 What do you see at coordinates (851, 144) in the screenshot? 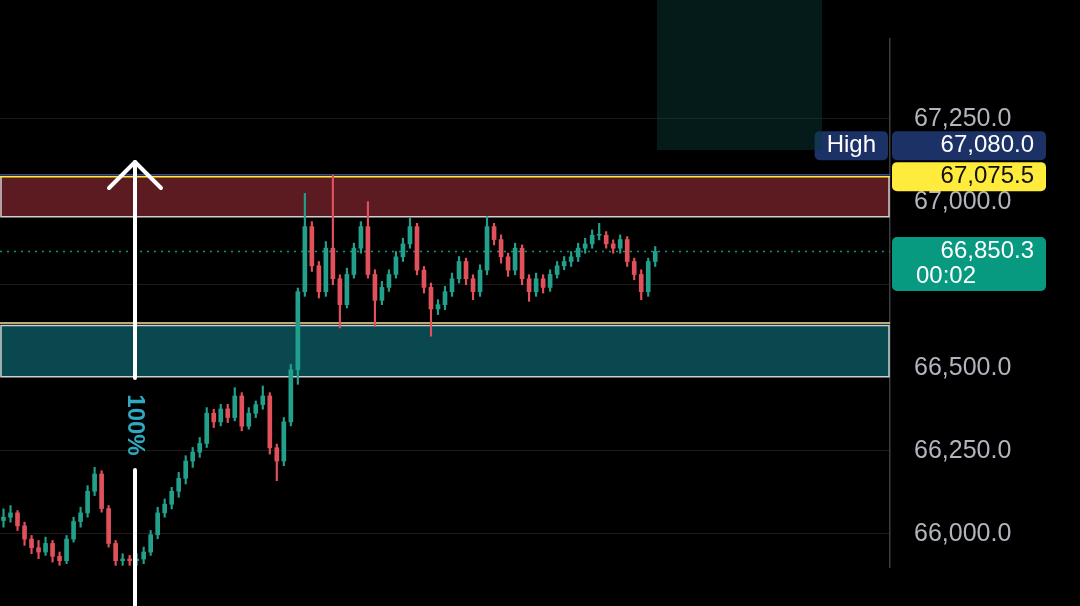
I see `annotation: High` at bounding box center [851, 144].